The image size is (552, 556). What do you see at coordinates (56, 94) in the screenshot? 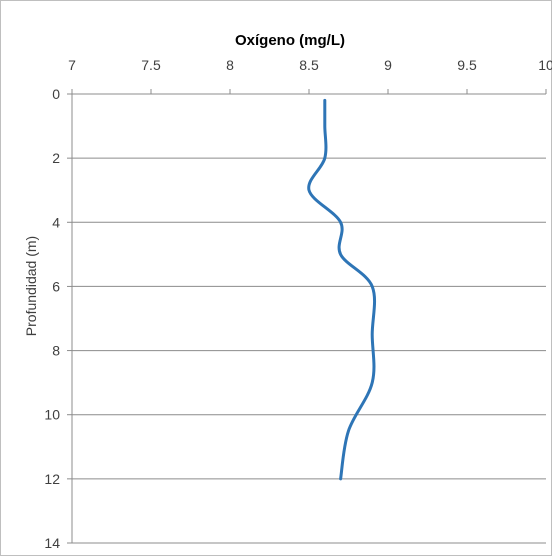
I see `y-tick-label: 0` at bounding box center [56, 94].